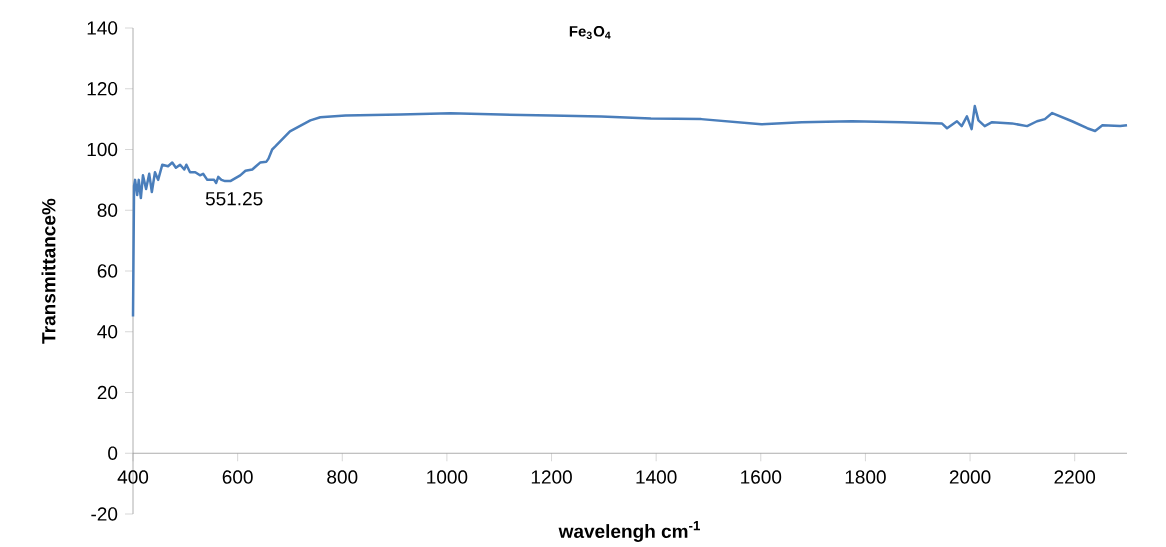  Describe the element at coordinates (102, 89) in the screenshot. I see `y-tick-label: 120` at that location.